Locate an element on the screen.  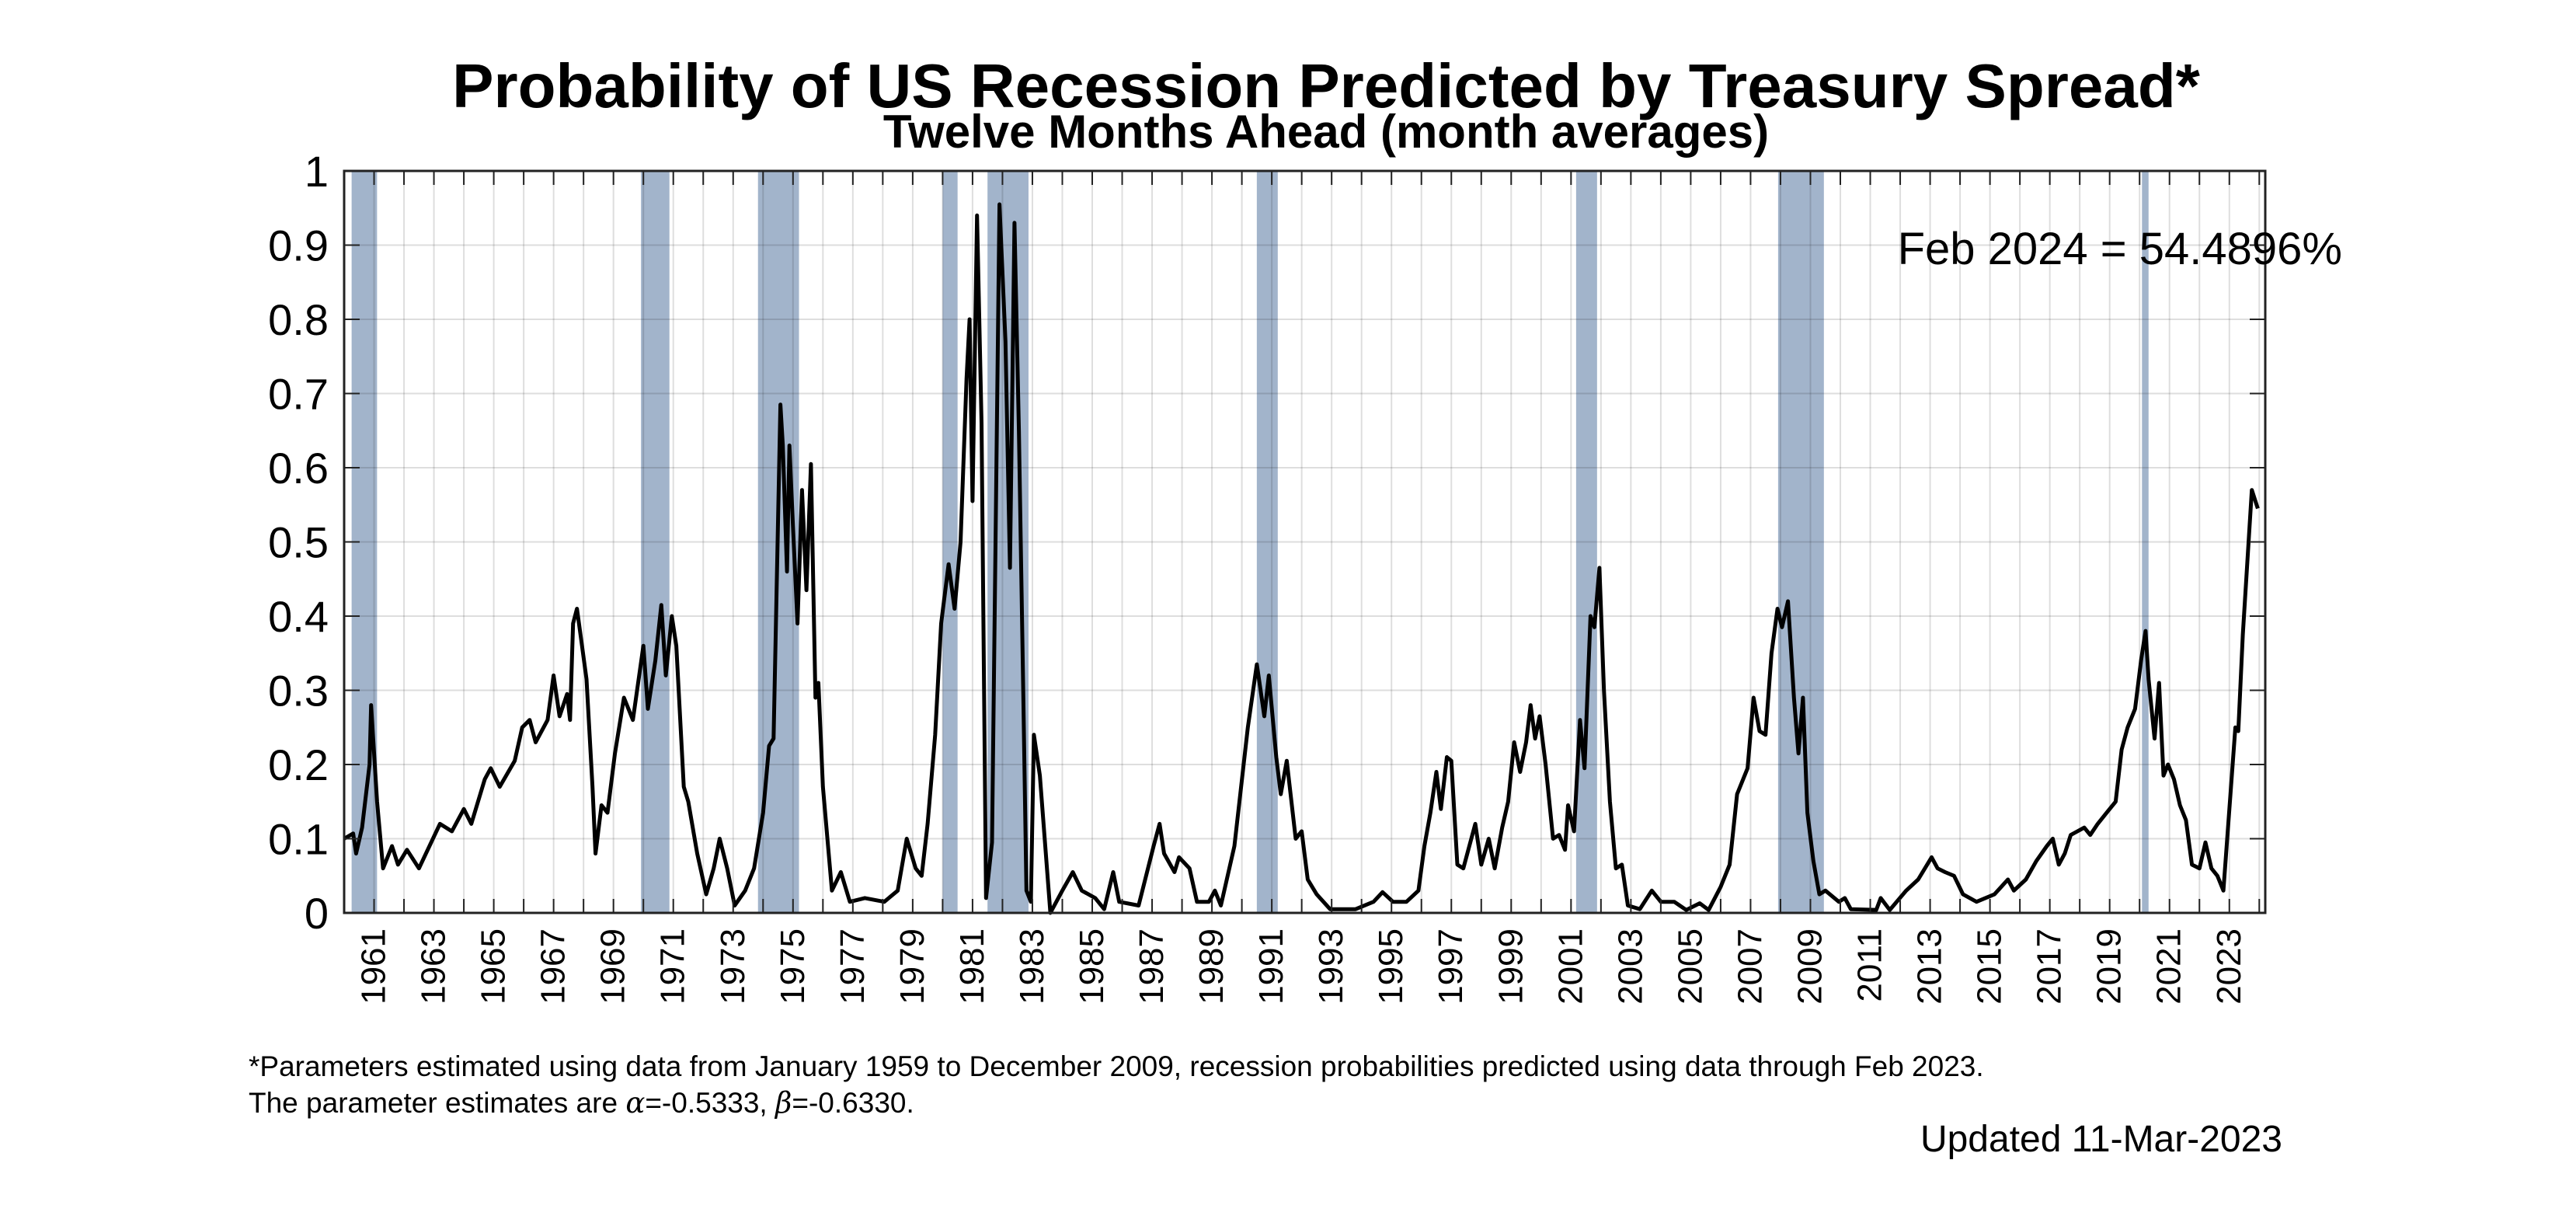
y-tick-label: 0.6 is located at coordinates (298, 468).